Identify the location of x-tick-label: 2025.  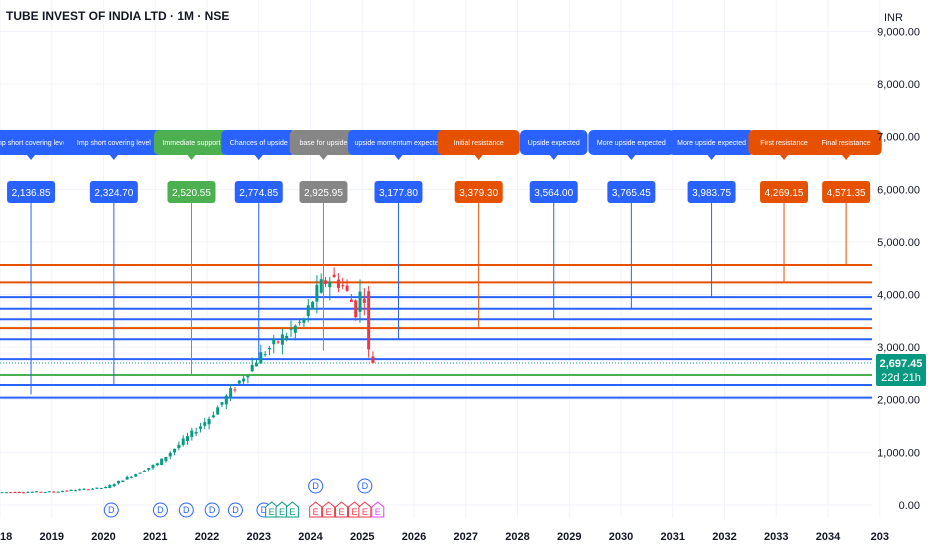
(362, 537).